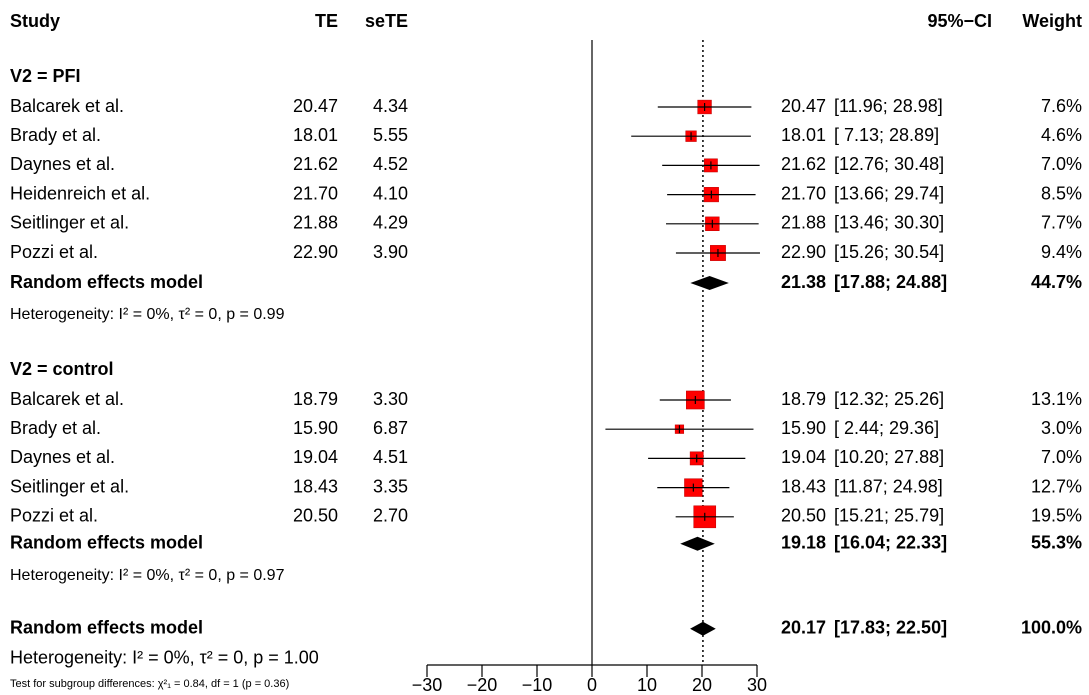  Describe the element at coordinates (315, 252) in the screenshot. I see `te-value: 22.90` at that location.